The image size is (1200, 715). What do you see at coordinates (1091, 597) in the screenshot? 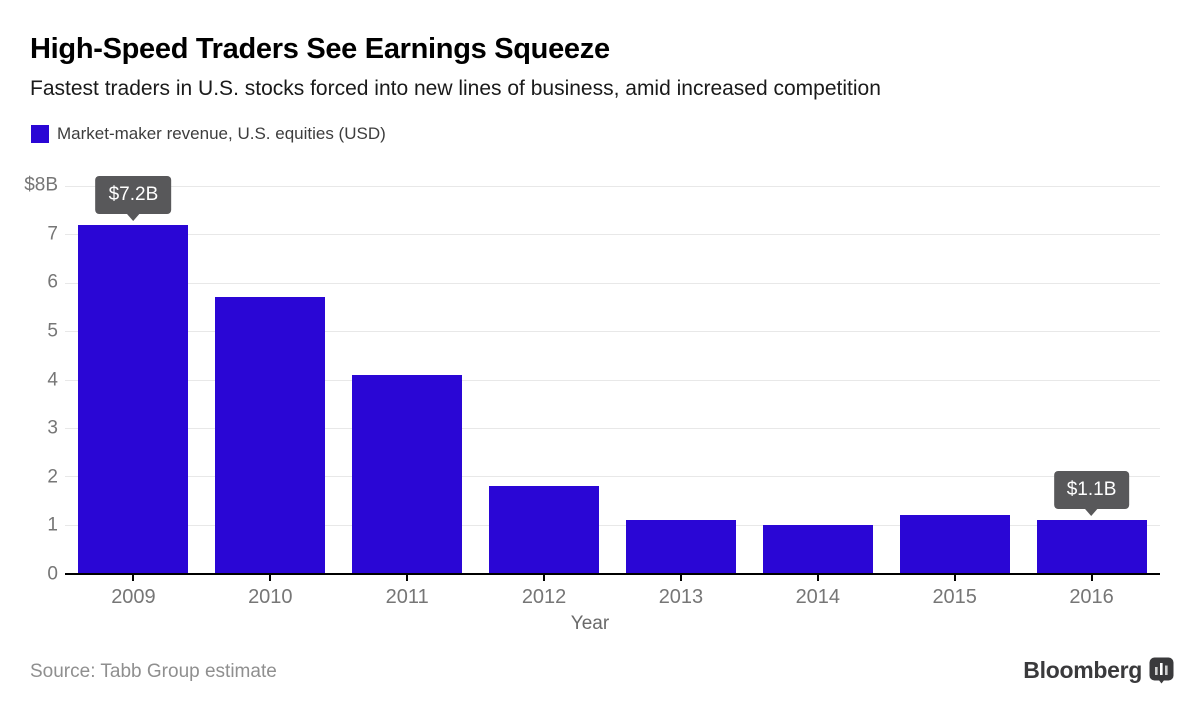
I see `x-tick-label-2016: 2016` at bounding box center [1091, 597].